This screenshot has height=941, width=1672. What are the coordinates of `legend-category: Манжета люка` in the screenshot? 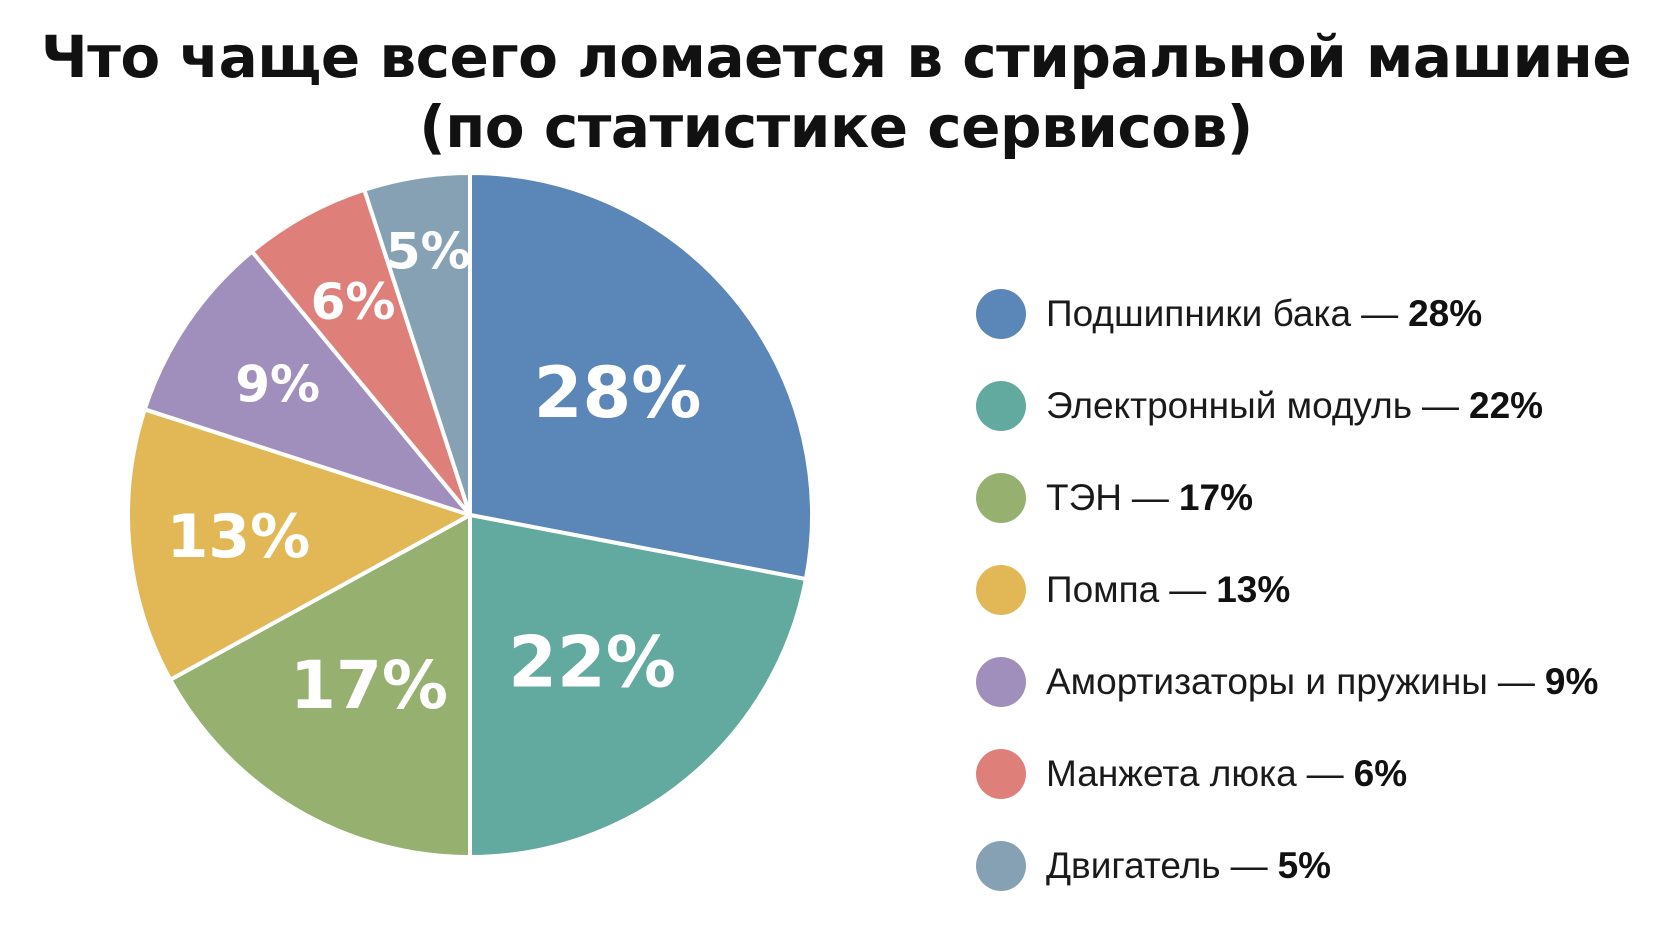 It's located at (1171, 773).